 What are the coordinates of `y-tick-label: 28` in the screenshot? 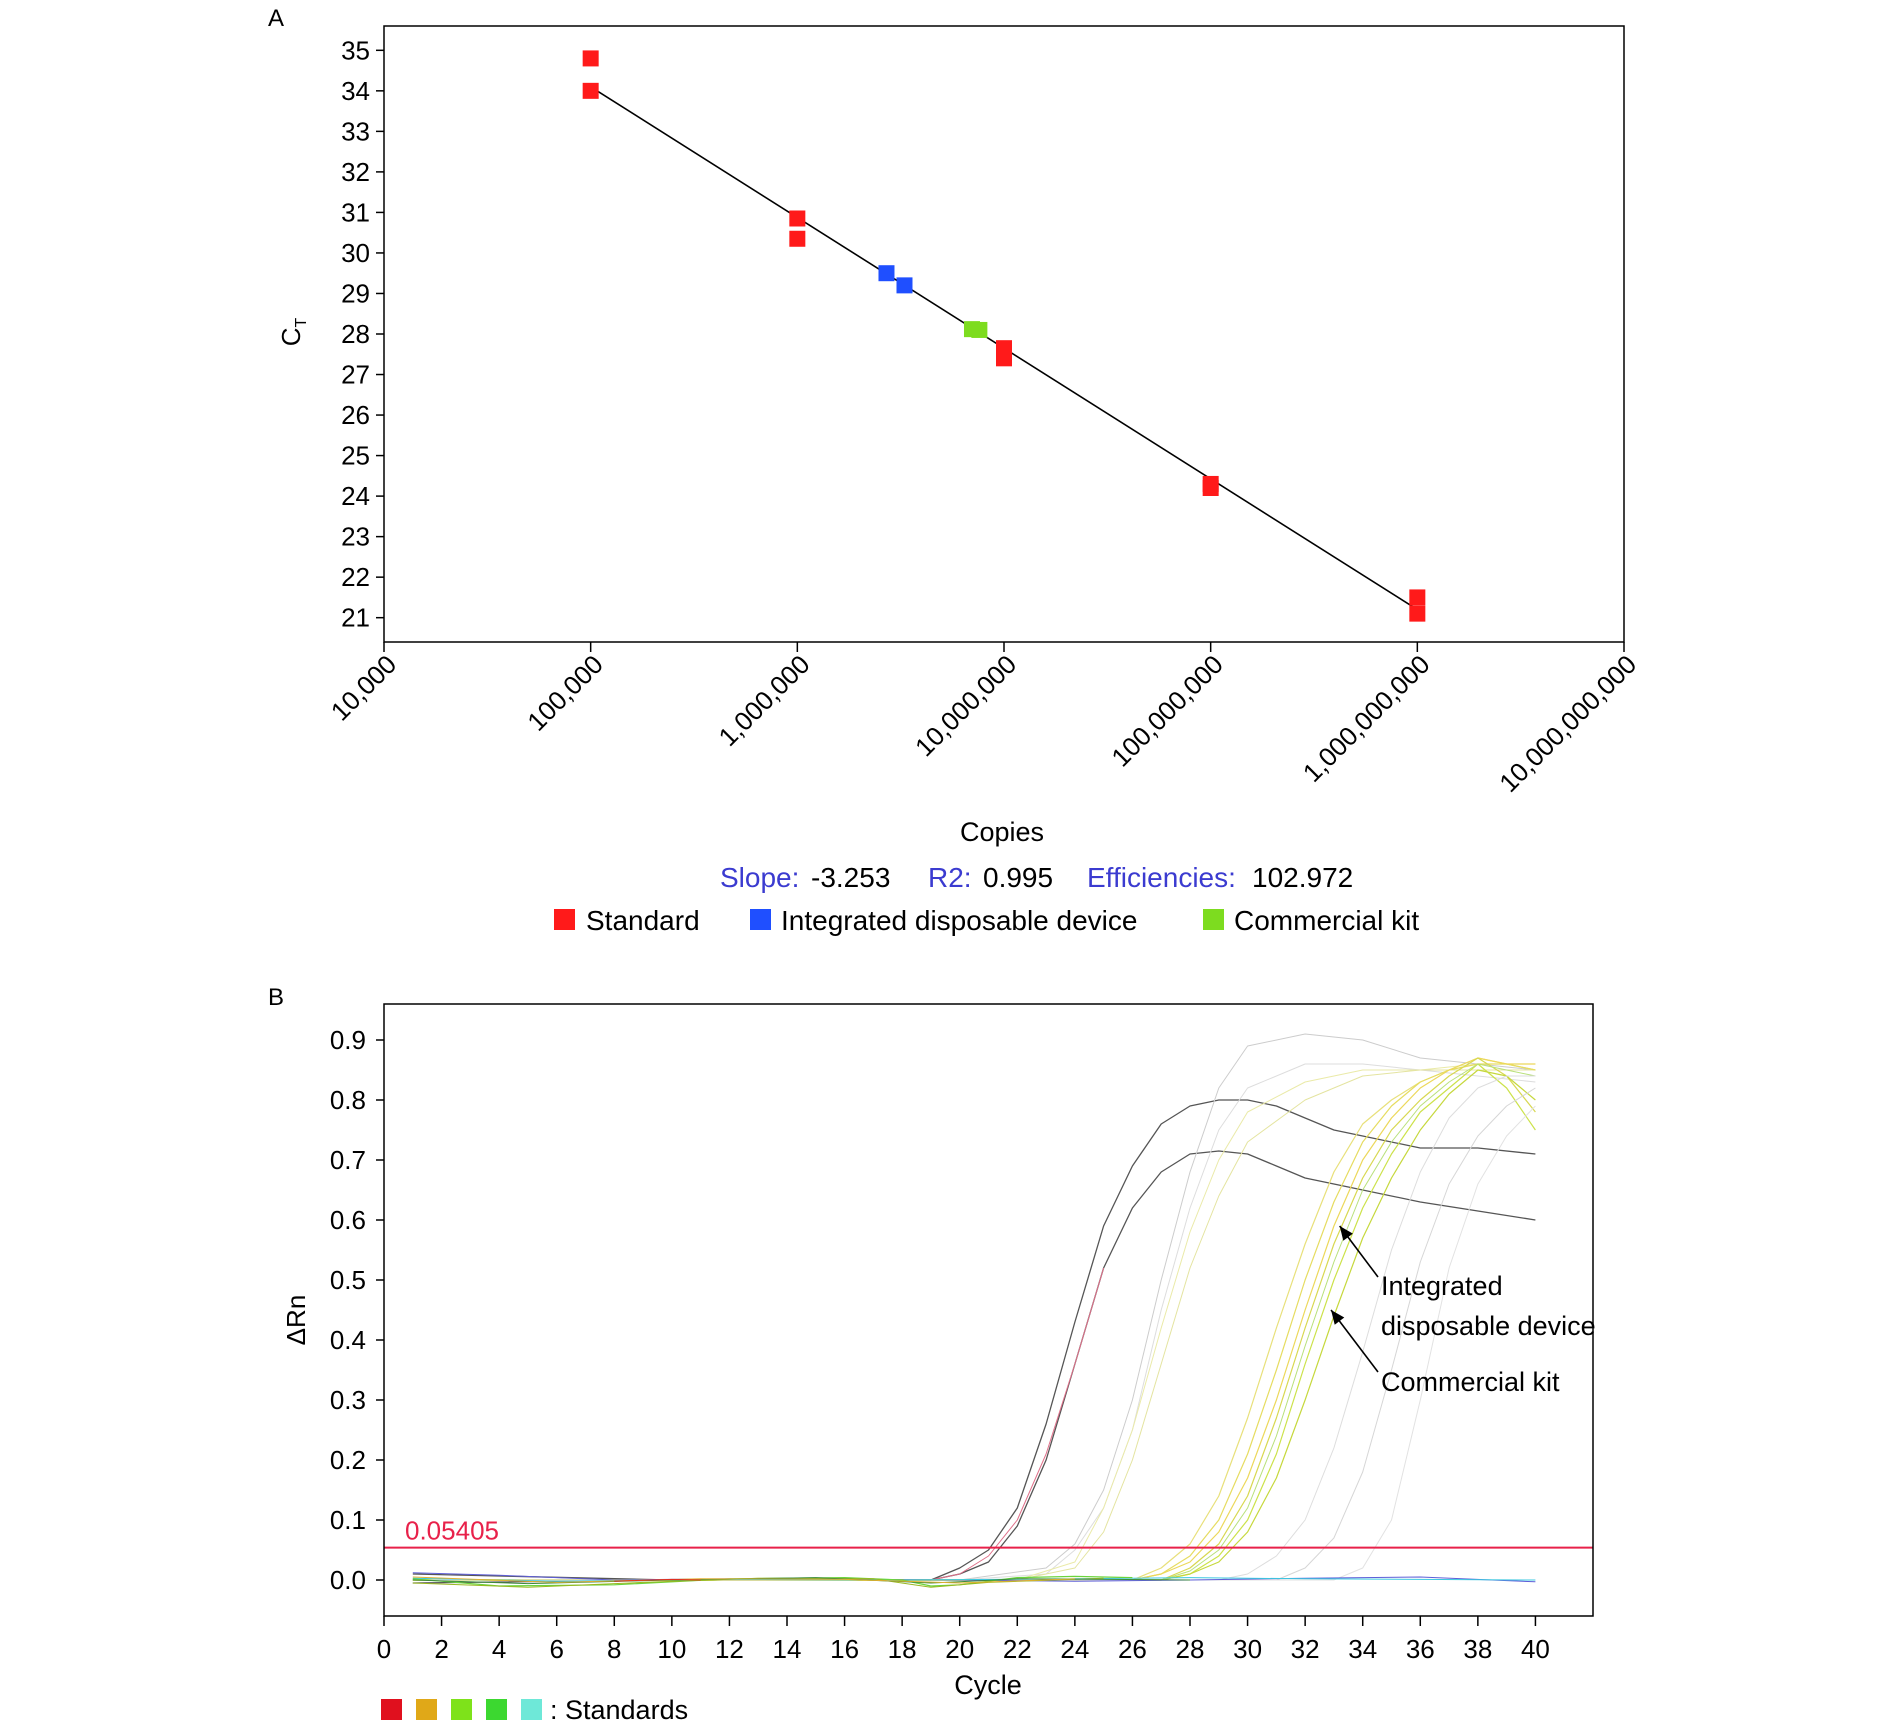 It's located at (355, 334).